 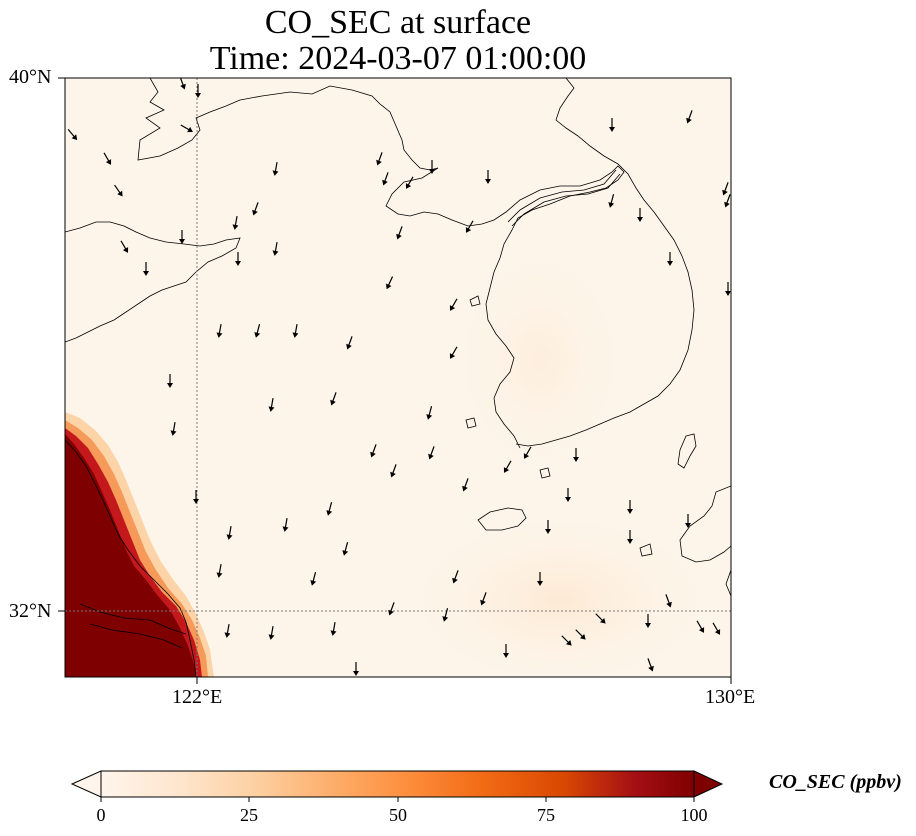 I want to click on colorbar, so click(x=397, y=786).